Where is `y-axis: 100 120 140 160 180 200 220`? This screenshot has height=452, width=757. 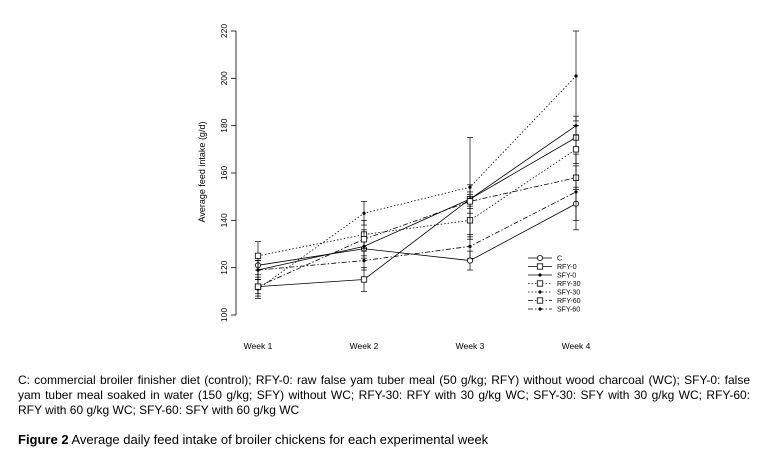 y-axis: 100 120 140 160 180 200 220 is located at coordinates (228, 173).